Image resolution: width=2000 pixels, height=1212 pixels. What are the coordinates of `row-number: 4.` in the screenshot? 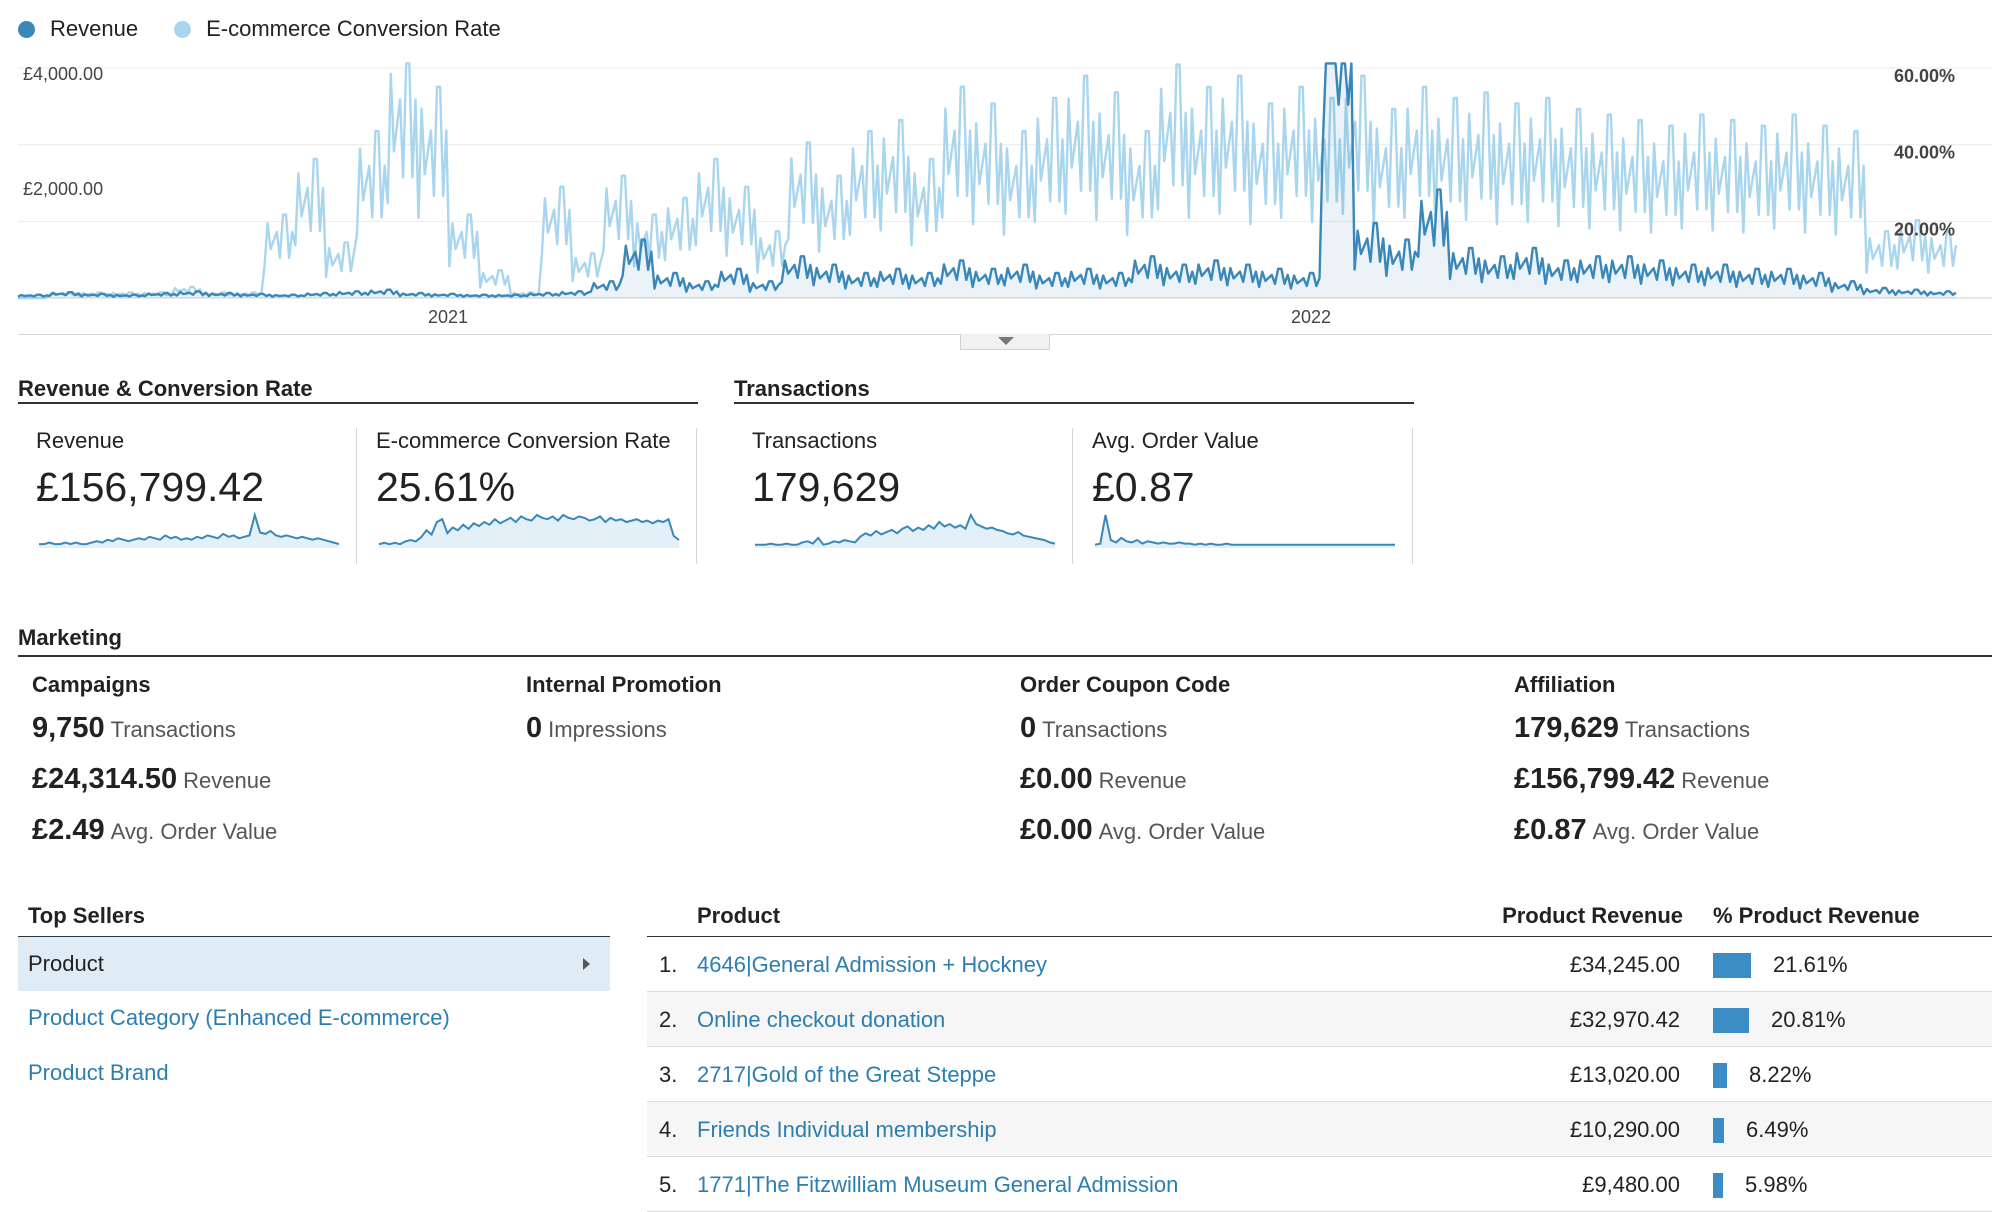 It's located at (668, 1129).